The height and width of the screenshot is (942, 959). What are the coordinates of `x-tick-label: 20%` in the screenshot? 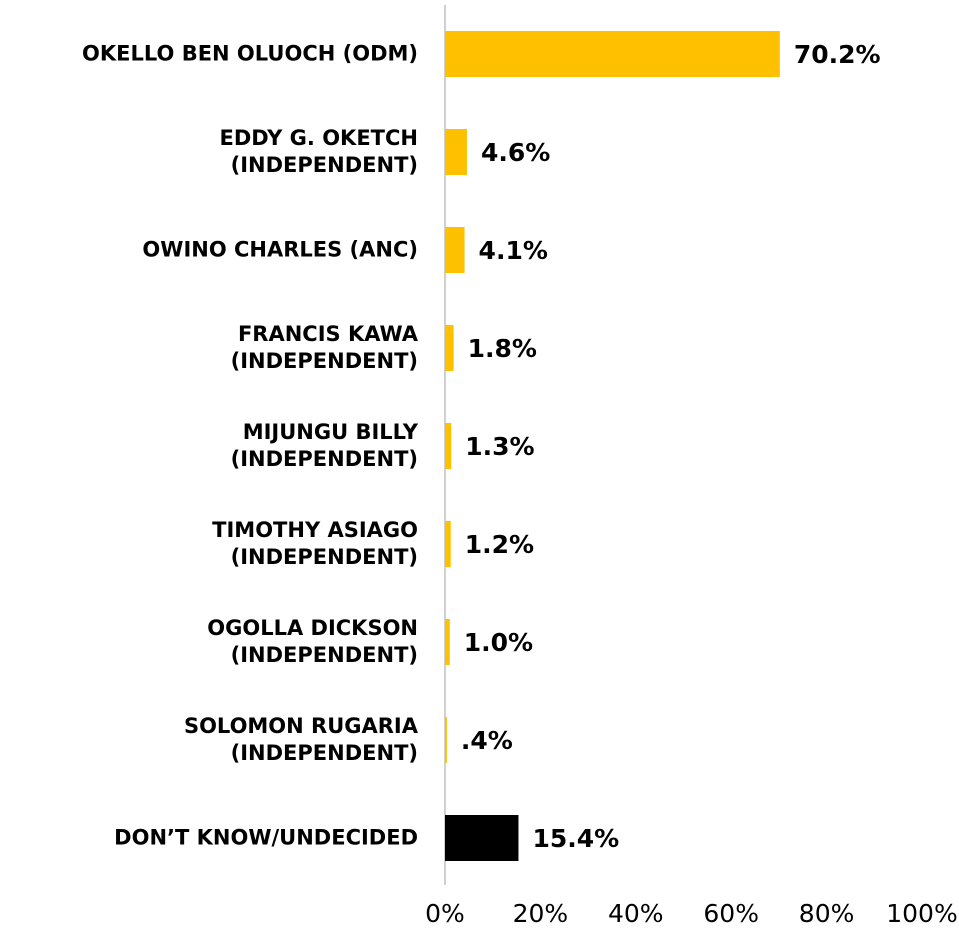 It's located at (541, 913).